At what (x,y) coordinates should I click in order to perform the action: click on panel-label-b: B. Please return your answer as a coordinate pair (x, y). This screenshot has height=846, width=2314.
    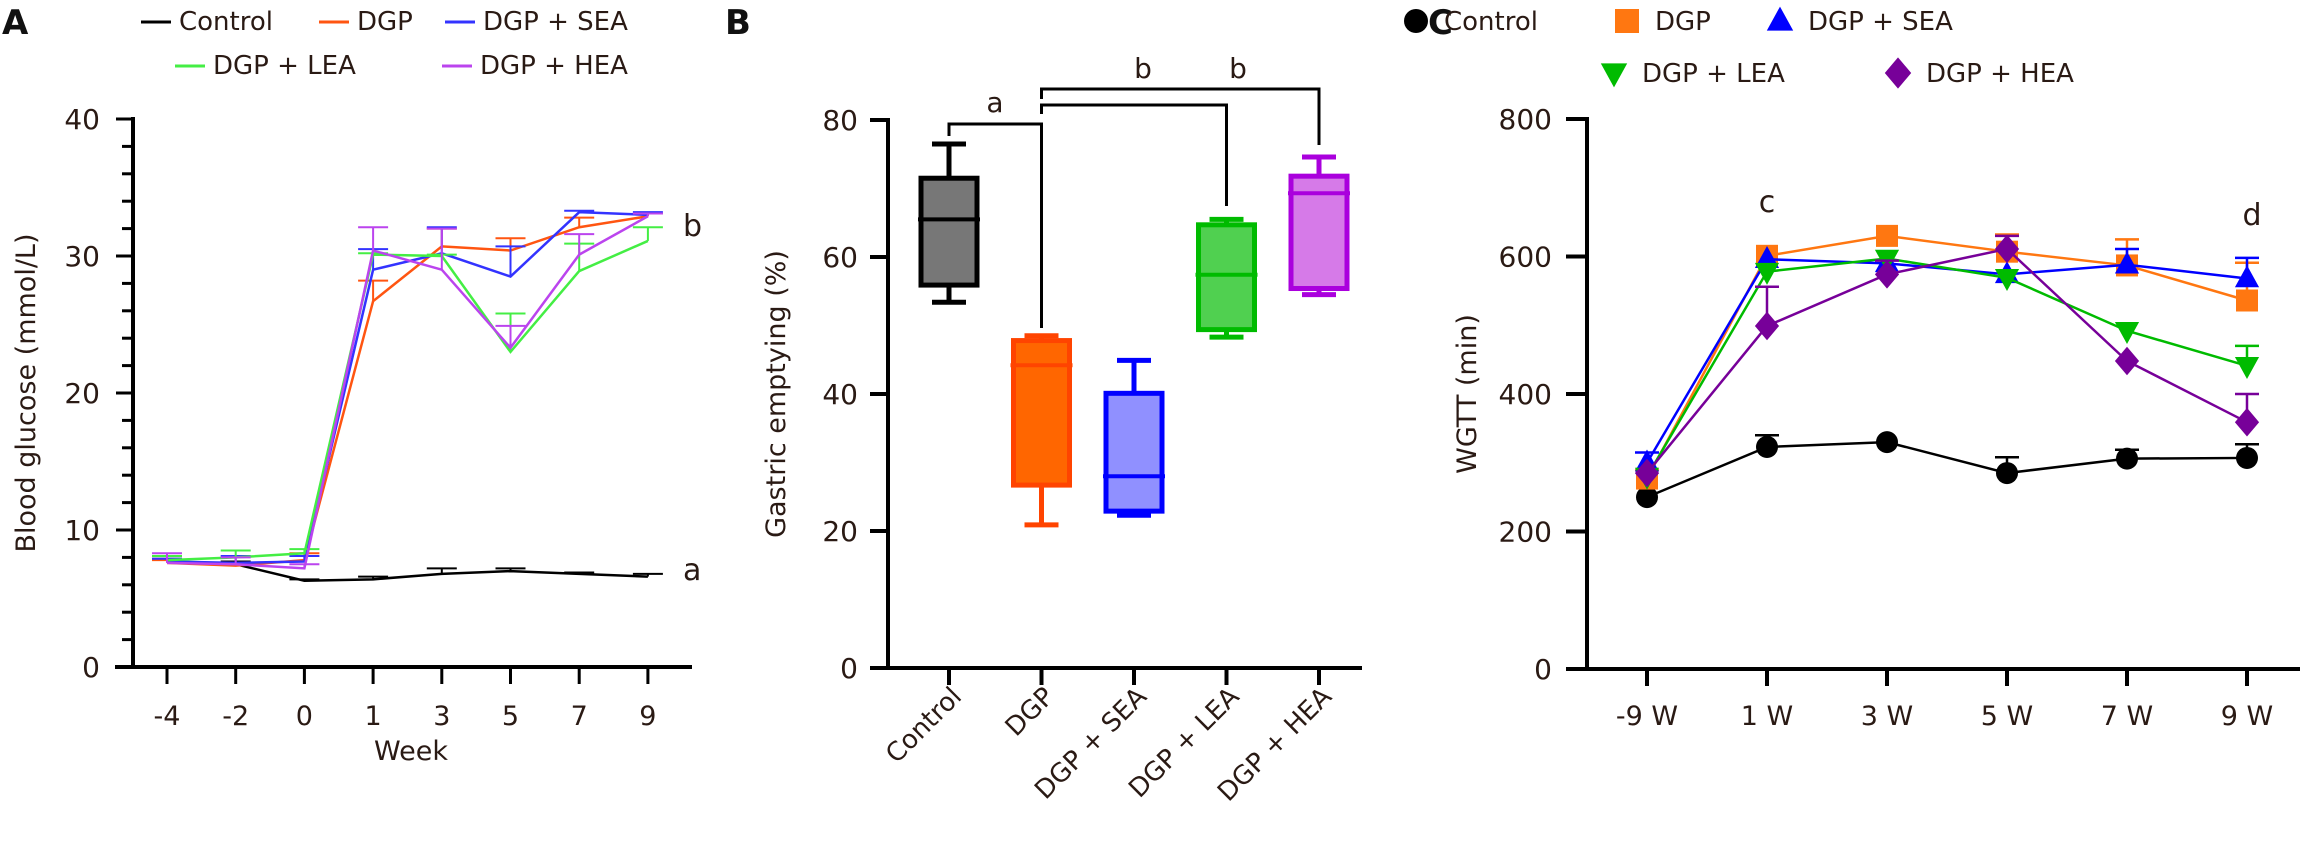
    Looking at the image, I should click on (738, 23).